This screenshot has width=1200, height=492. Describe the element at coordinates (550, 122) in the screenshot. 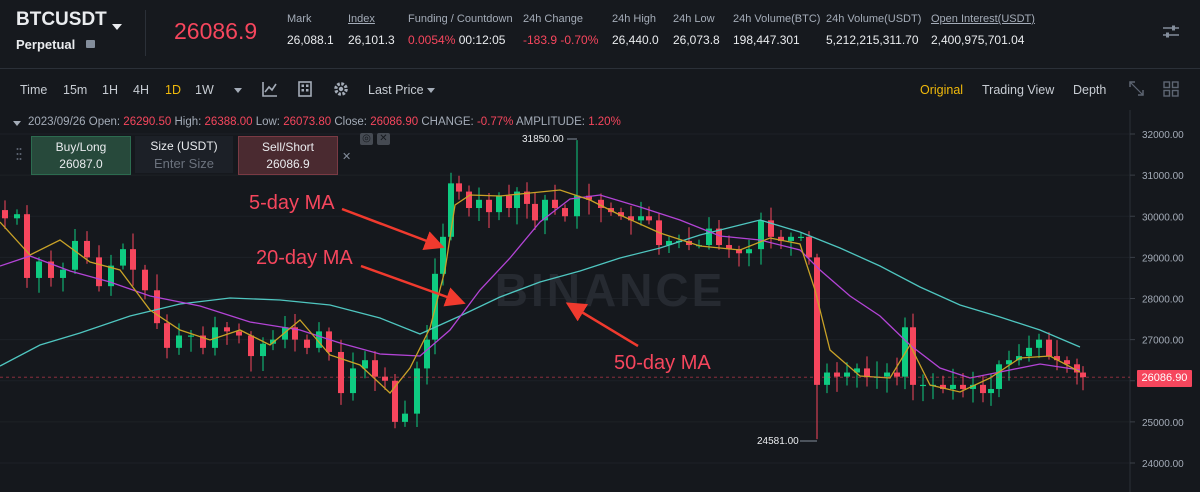

I see `amplitude-label: AMPLITUDE:` at that location.